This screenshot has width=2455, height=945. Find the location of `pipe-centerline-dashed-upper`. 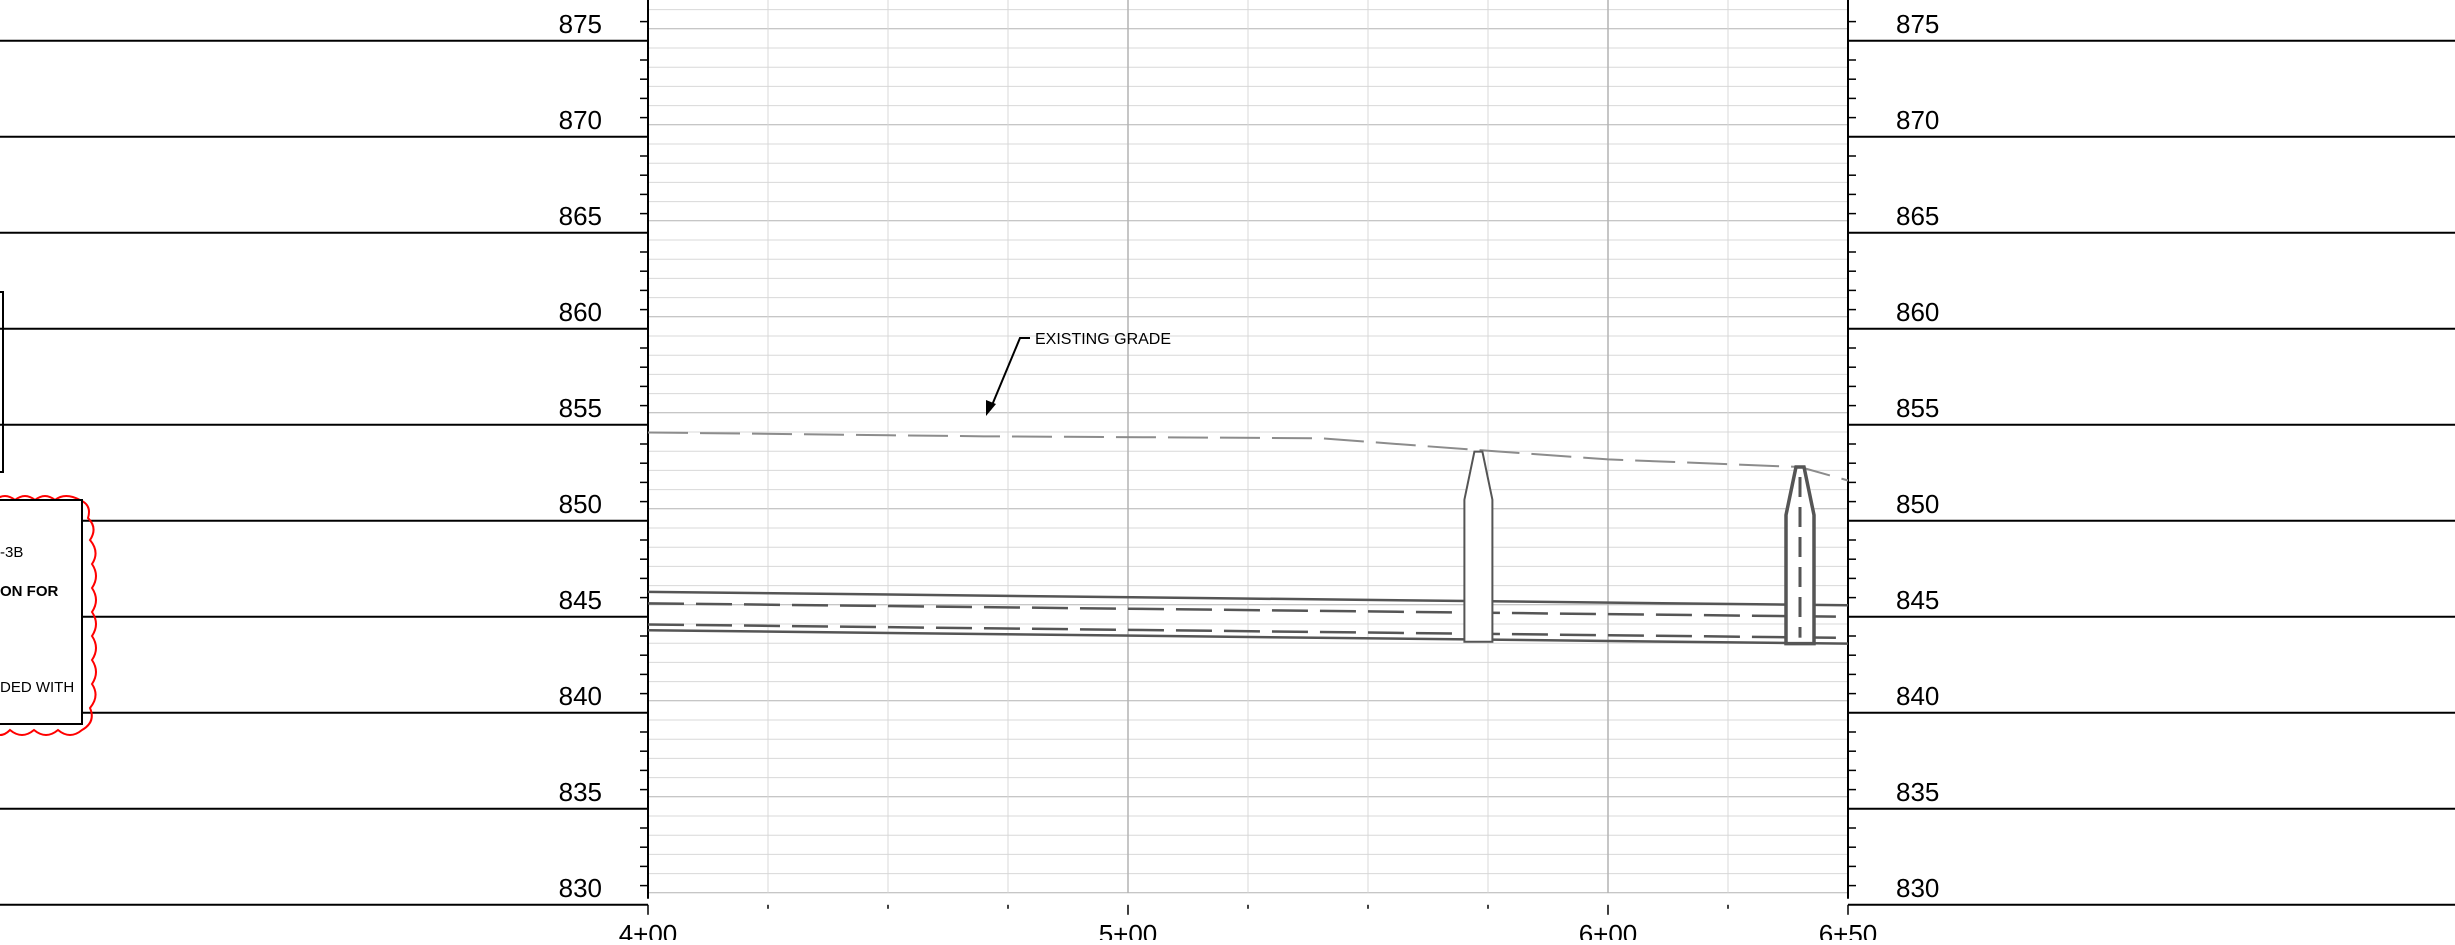

pipe-centerline-dashed-upper is located at coordinates (1248, 610).